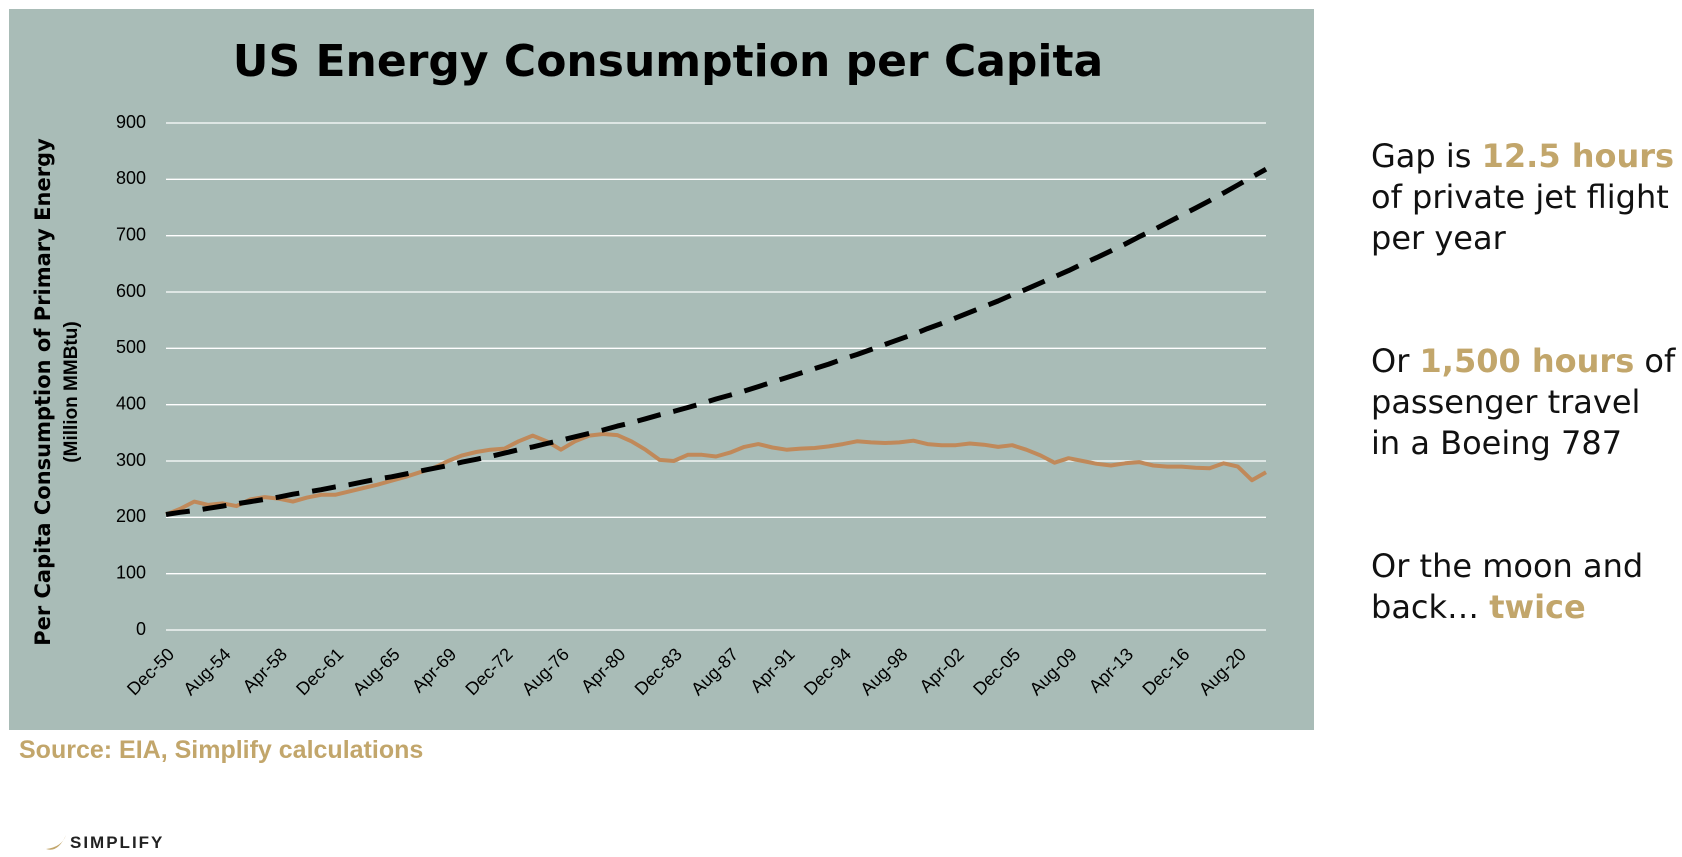 Image resolution: width=1682 pixels, height=857 pixels. What do you see at coordinates (1426, 156) in the screenshot?
I see `text: Gap is` at bounding box center [1426, 156].